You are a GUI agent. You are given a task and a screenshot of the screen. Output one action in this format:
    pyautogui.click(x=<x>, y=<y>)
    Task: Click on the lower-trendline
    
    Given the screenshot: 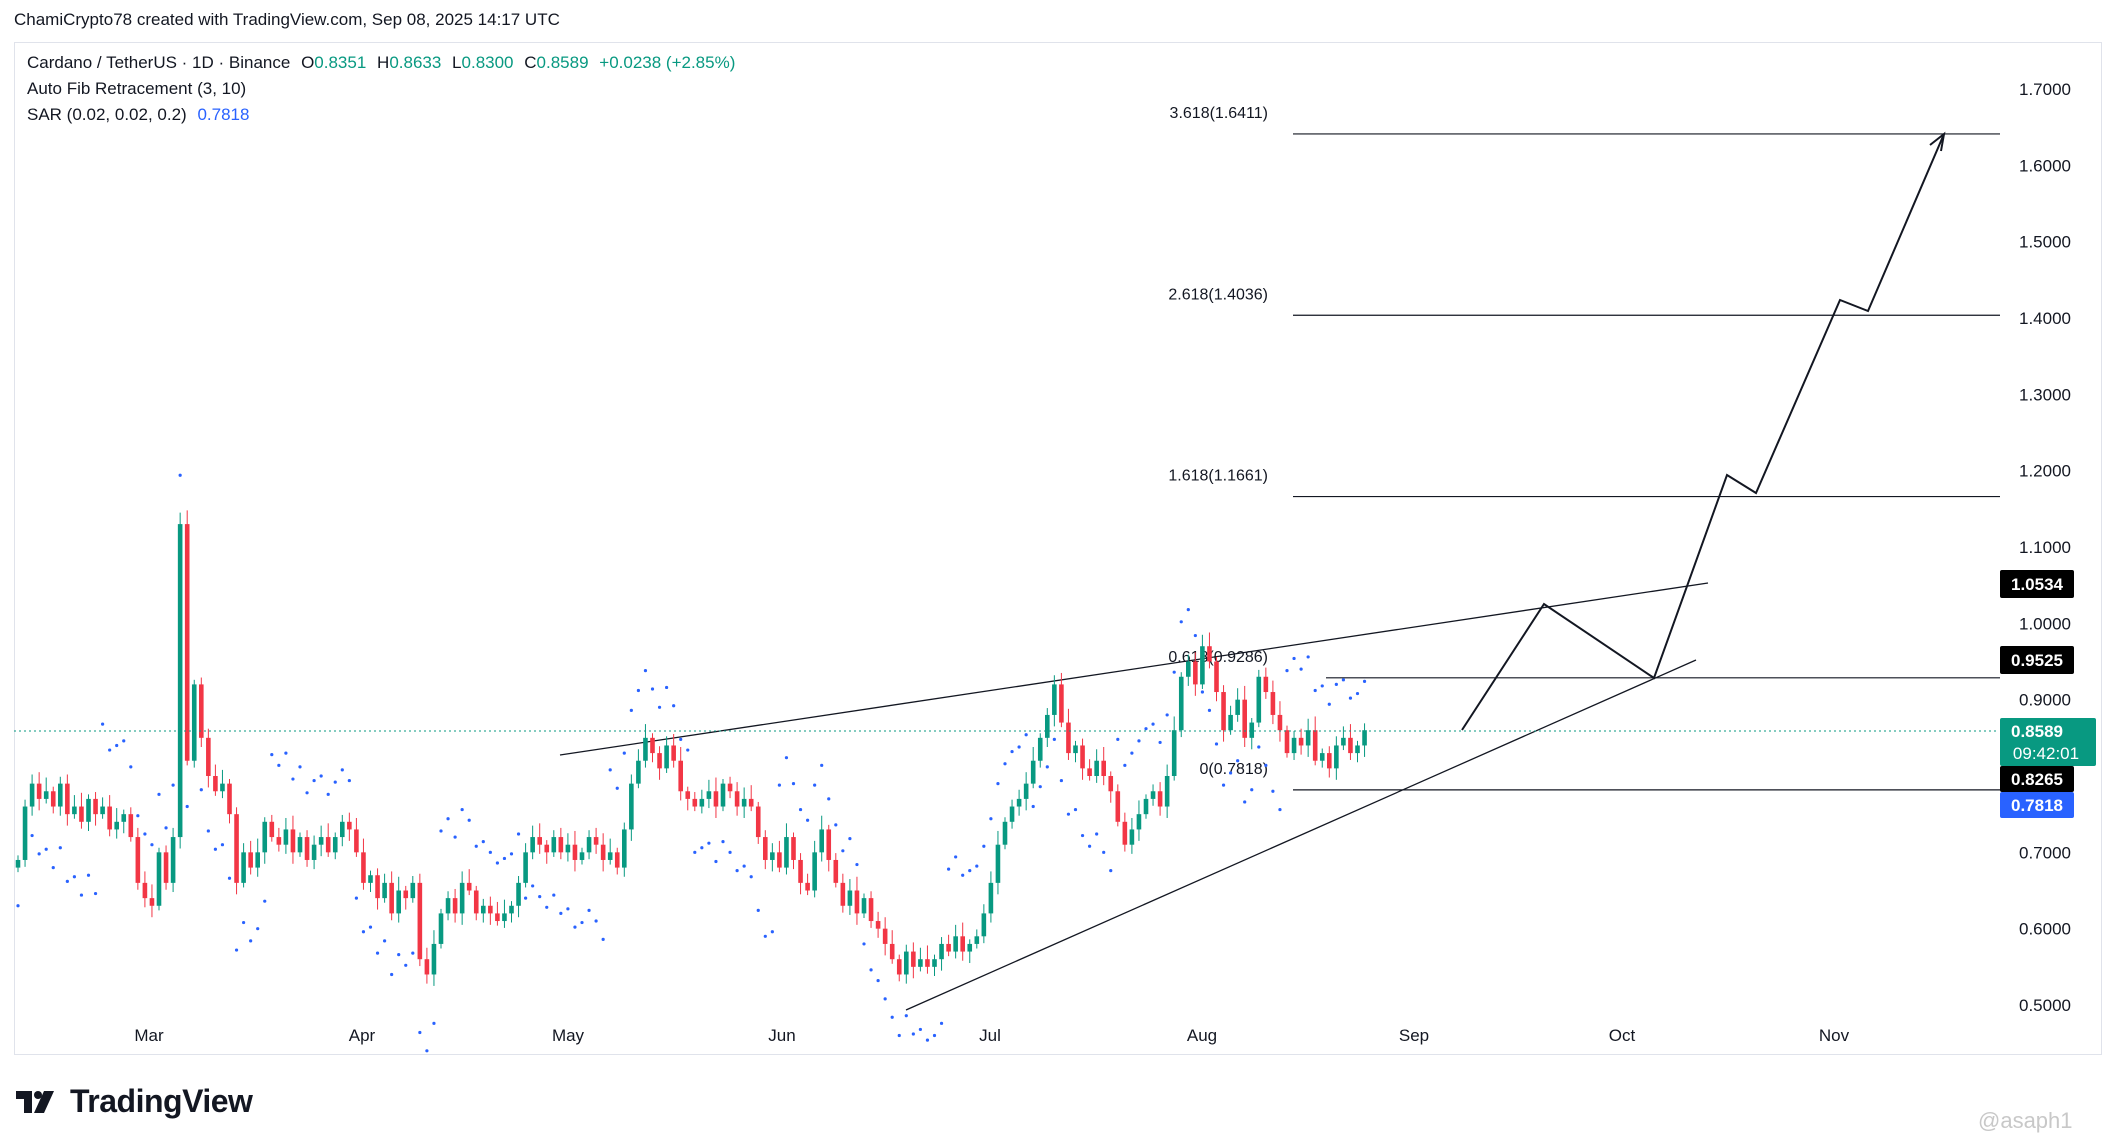 What is the action you would take?
    pyautogui.click(x=1301, y=835)
    